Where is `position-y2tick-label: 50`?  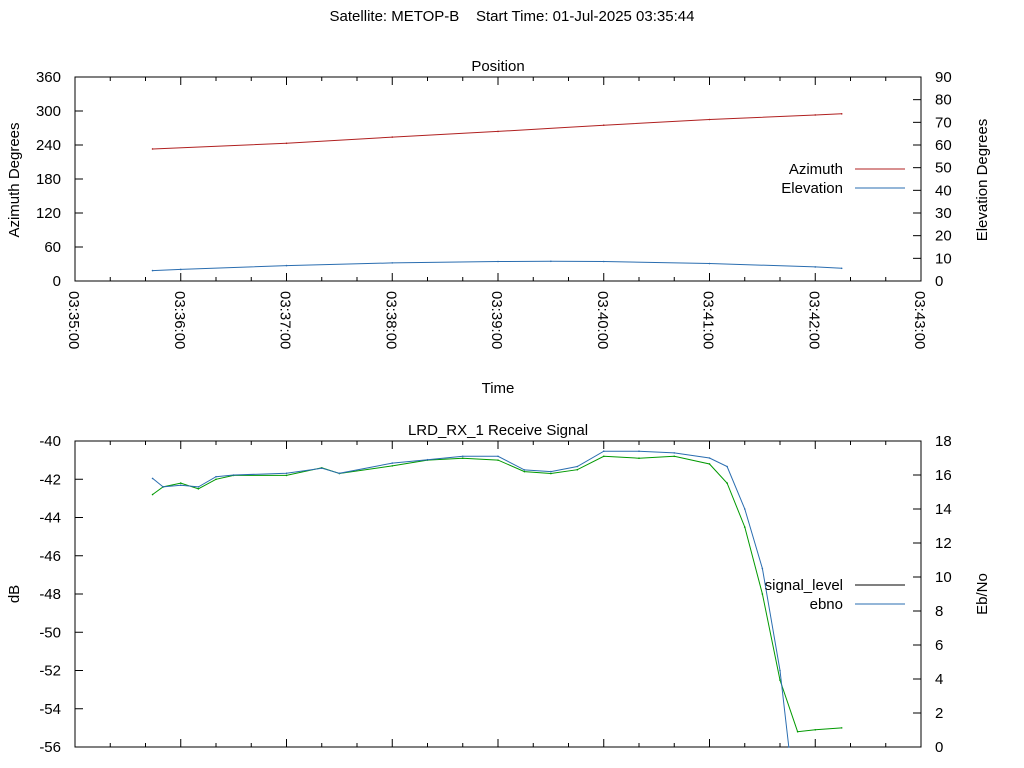
position-y2tick-label: 50 is located at coordinates (943, 168).